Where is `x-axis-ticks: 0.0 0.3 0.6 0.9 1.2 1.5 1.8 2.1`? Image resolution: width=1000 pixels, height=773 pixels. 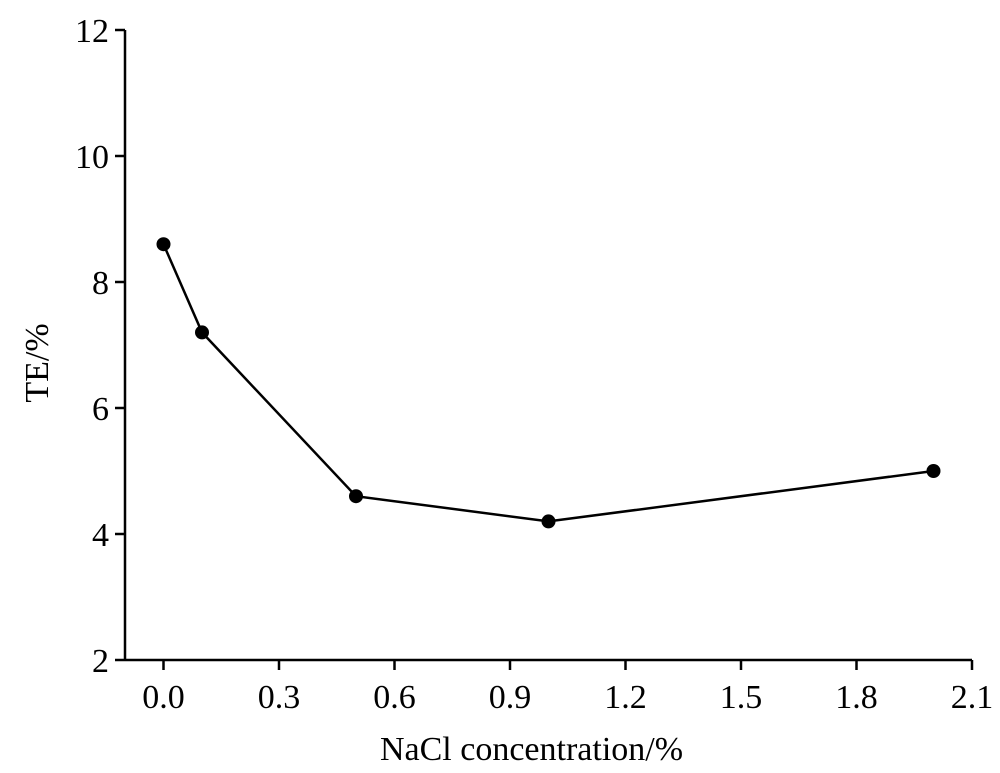
x-axis-ticks: 0.0 0.3 0.6 0.9 1.2 1.5 1.8 2.1 is located at coordinates (567, 688).